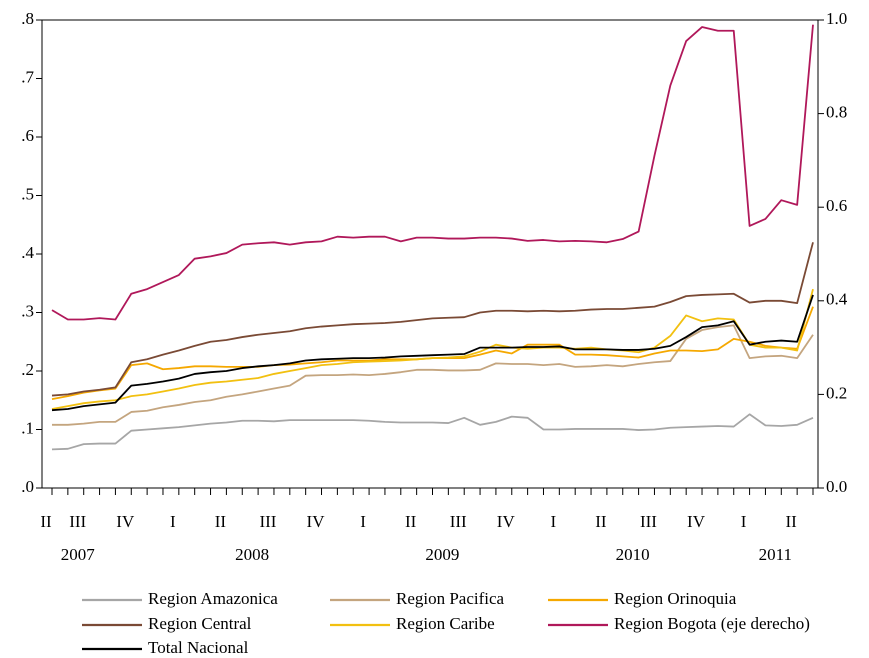  I want to click on y2-tick-label: 0.2, so click(836, 392).